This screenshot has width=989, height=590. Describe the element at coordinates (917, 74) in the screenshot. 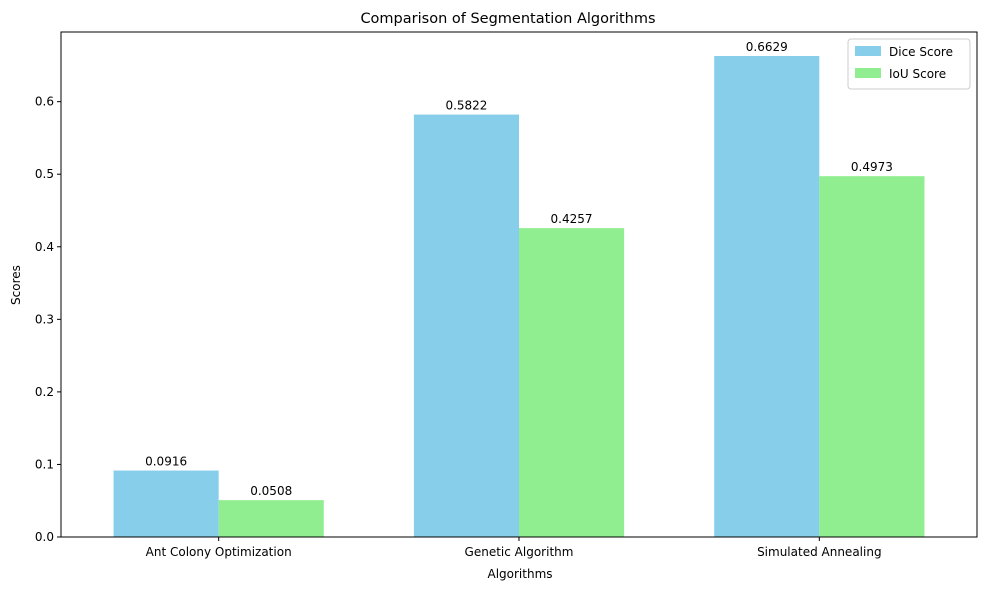

I see `legend-label-iou: IoU Score` at that location.